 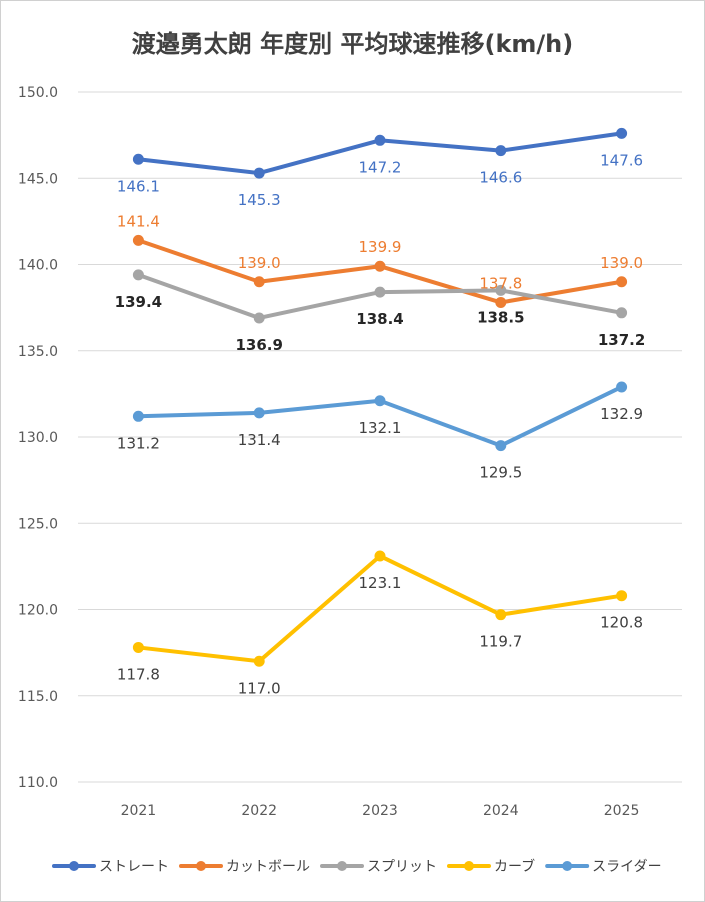 What do you see at coordinates (500, 473) in the screenshot?
I see `data-label: 129.5` at bounding box center [500, 473].